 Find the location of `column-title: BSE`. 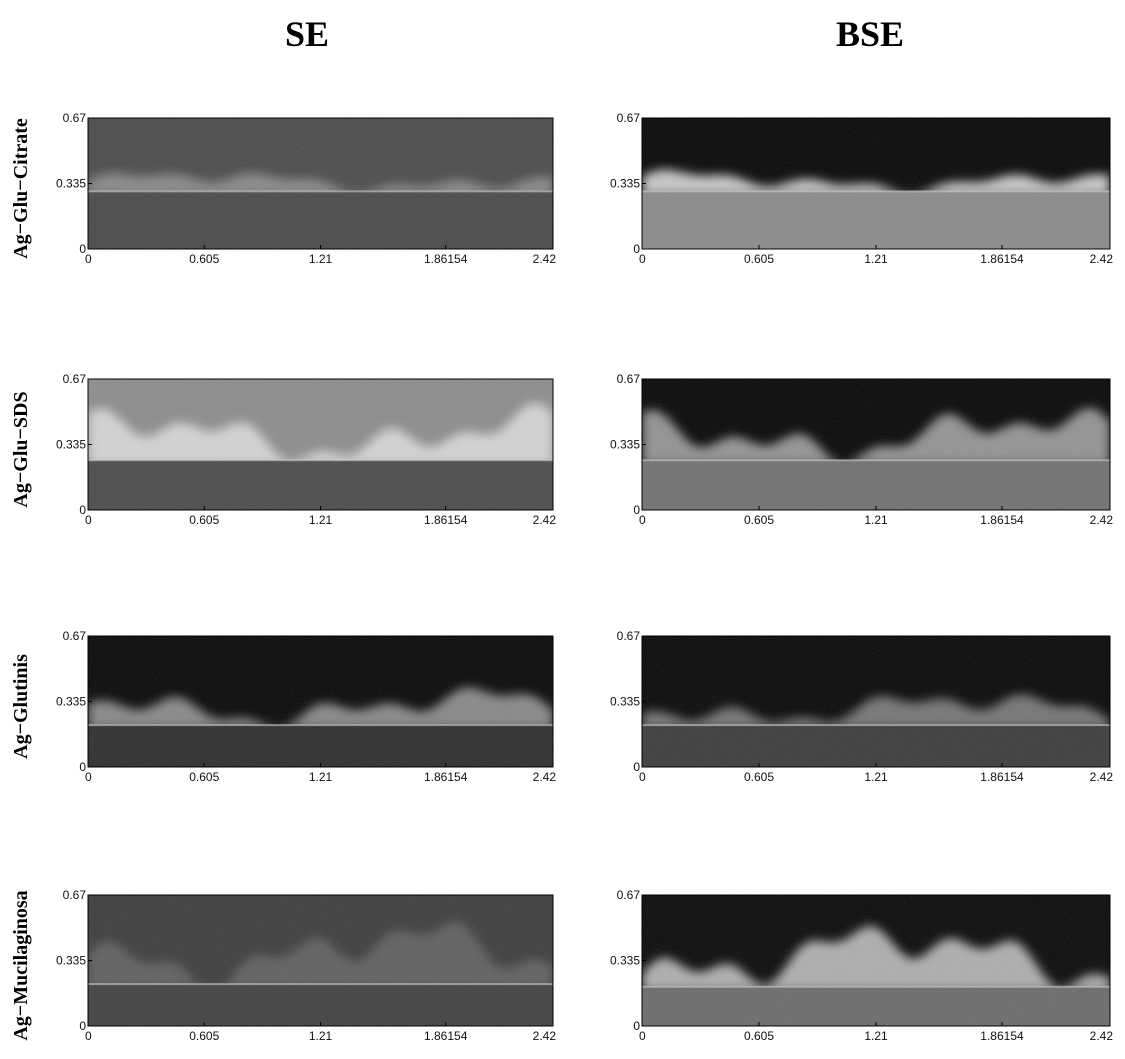

column-title: BSE is located at coordinates (870, 34).